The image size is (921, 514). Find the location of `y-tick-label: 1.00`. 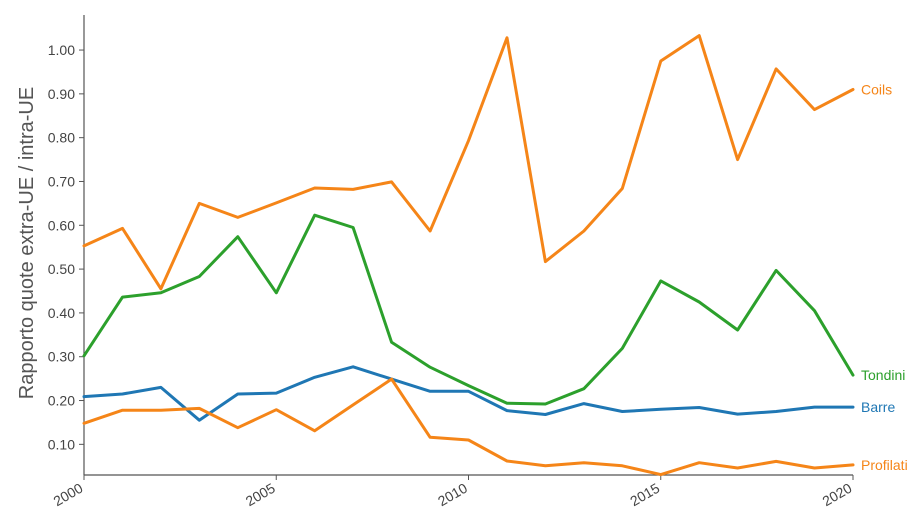

y-tick-label: 1.00 is located at coordinates (61, 50).